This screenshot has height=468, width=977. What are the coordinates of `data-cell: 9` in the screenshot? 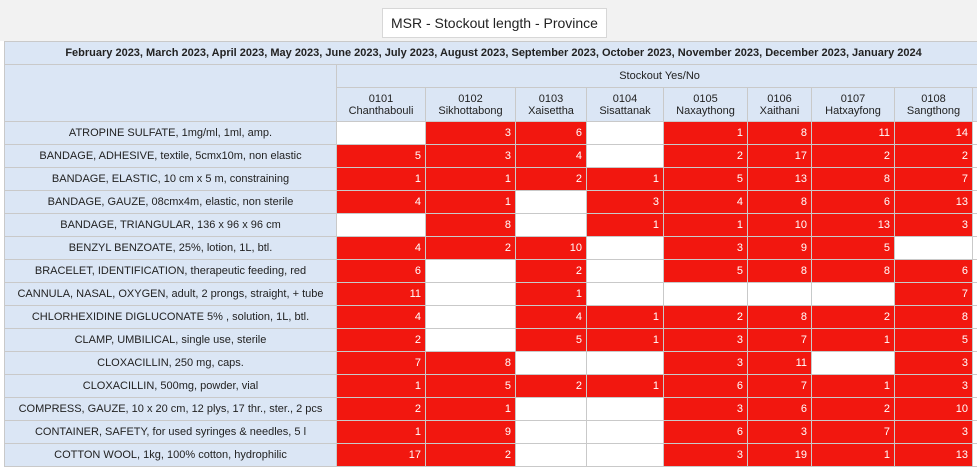 It's located at (779, 248).